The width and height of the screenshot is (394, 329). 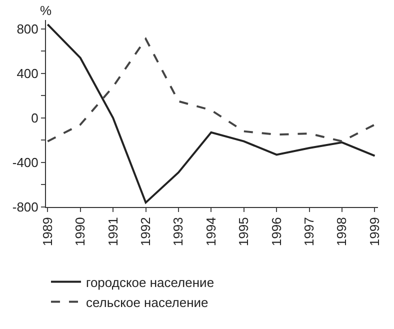 What do you see at coordinates (25, 207) in the screenshot?
I see `y-tick-label: -800` at bounding box center [25, 207].